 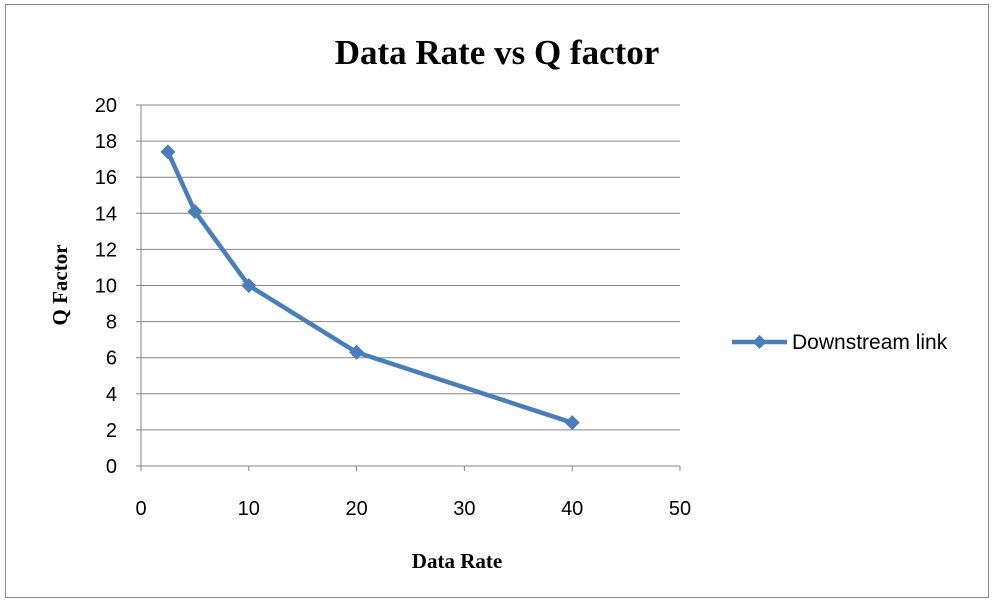 I want to click on x-tick-label: 20, so click(x=356, y=509).